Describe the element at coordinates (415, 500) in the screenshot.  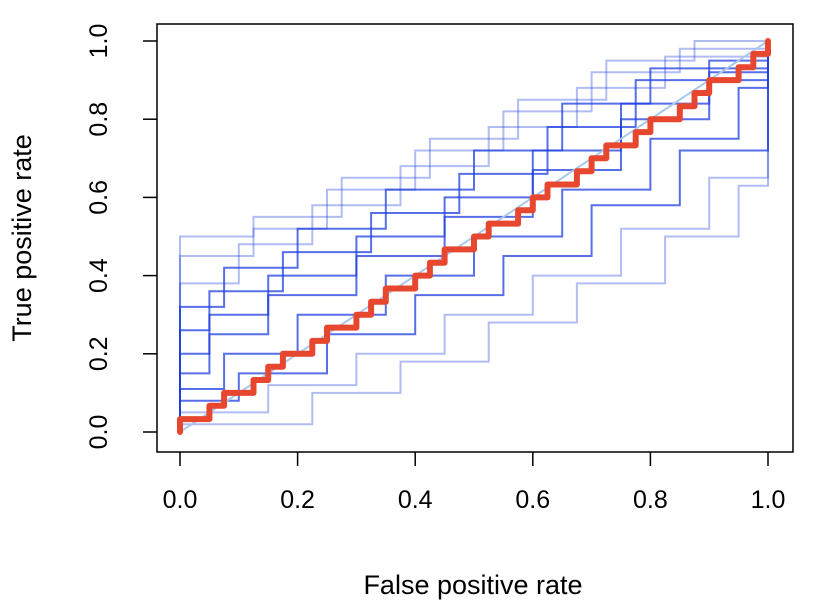
I see `x-tick-label: 0.4` at that location.